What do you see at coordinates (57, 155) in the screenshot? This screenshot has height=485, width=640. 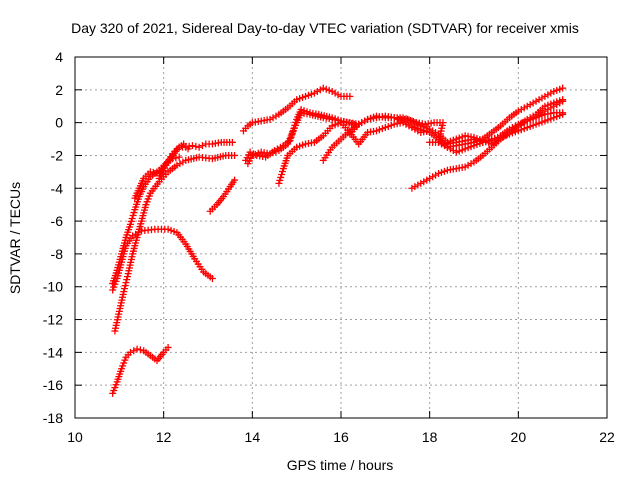 I see `y-tick-label: -2` at bounding box center [57, 155].